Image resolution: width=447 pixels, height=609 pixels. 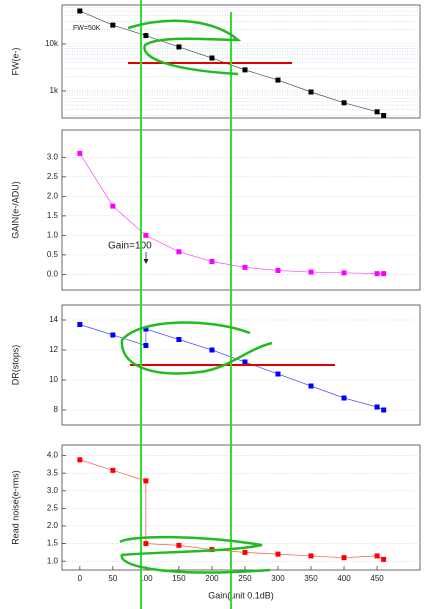 What do you see at coordinates (53, 349) in the screenshot?
I see `y-tick-label: 12` at bounding box center [53, 349].